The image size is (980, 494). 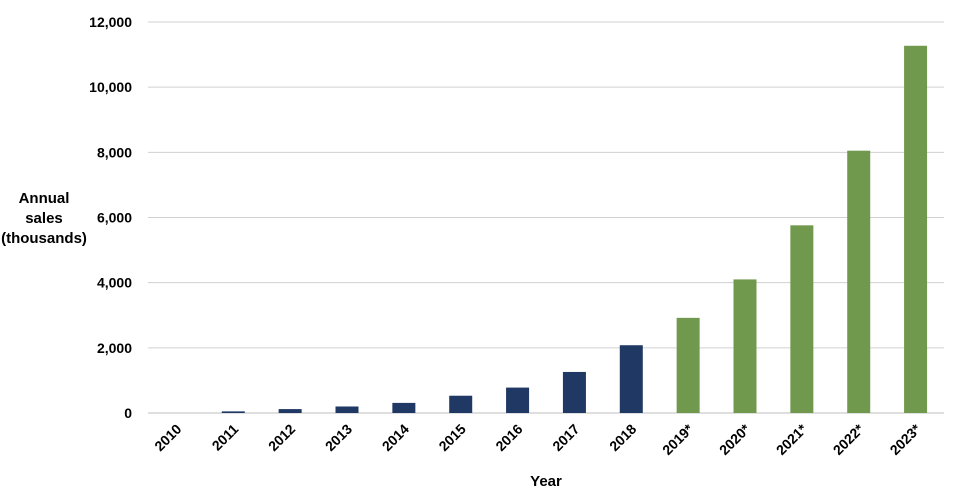 I want to click on x-tick-label: 2018, so click(x=622, y=437).